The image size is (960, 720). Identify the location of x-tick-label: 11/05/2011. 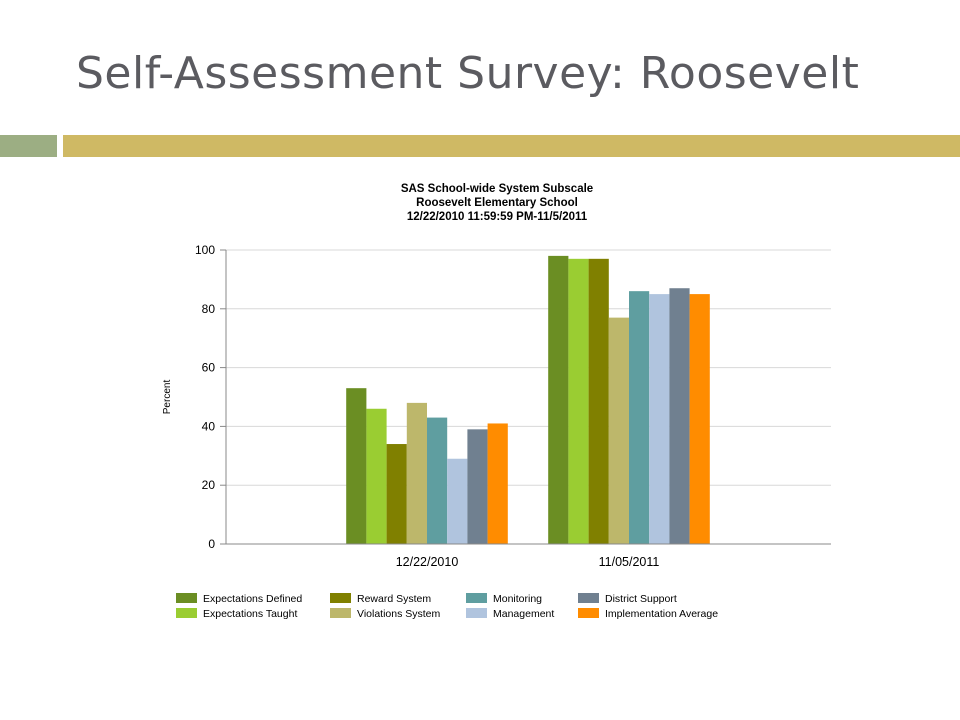
(629, 562).